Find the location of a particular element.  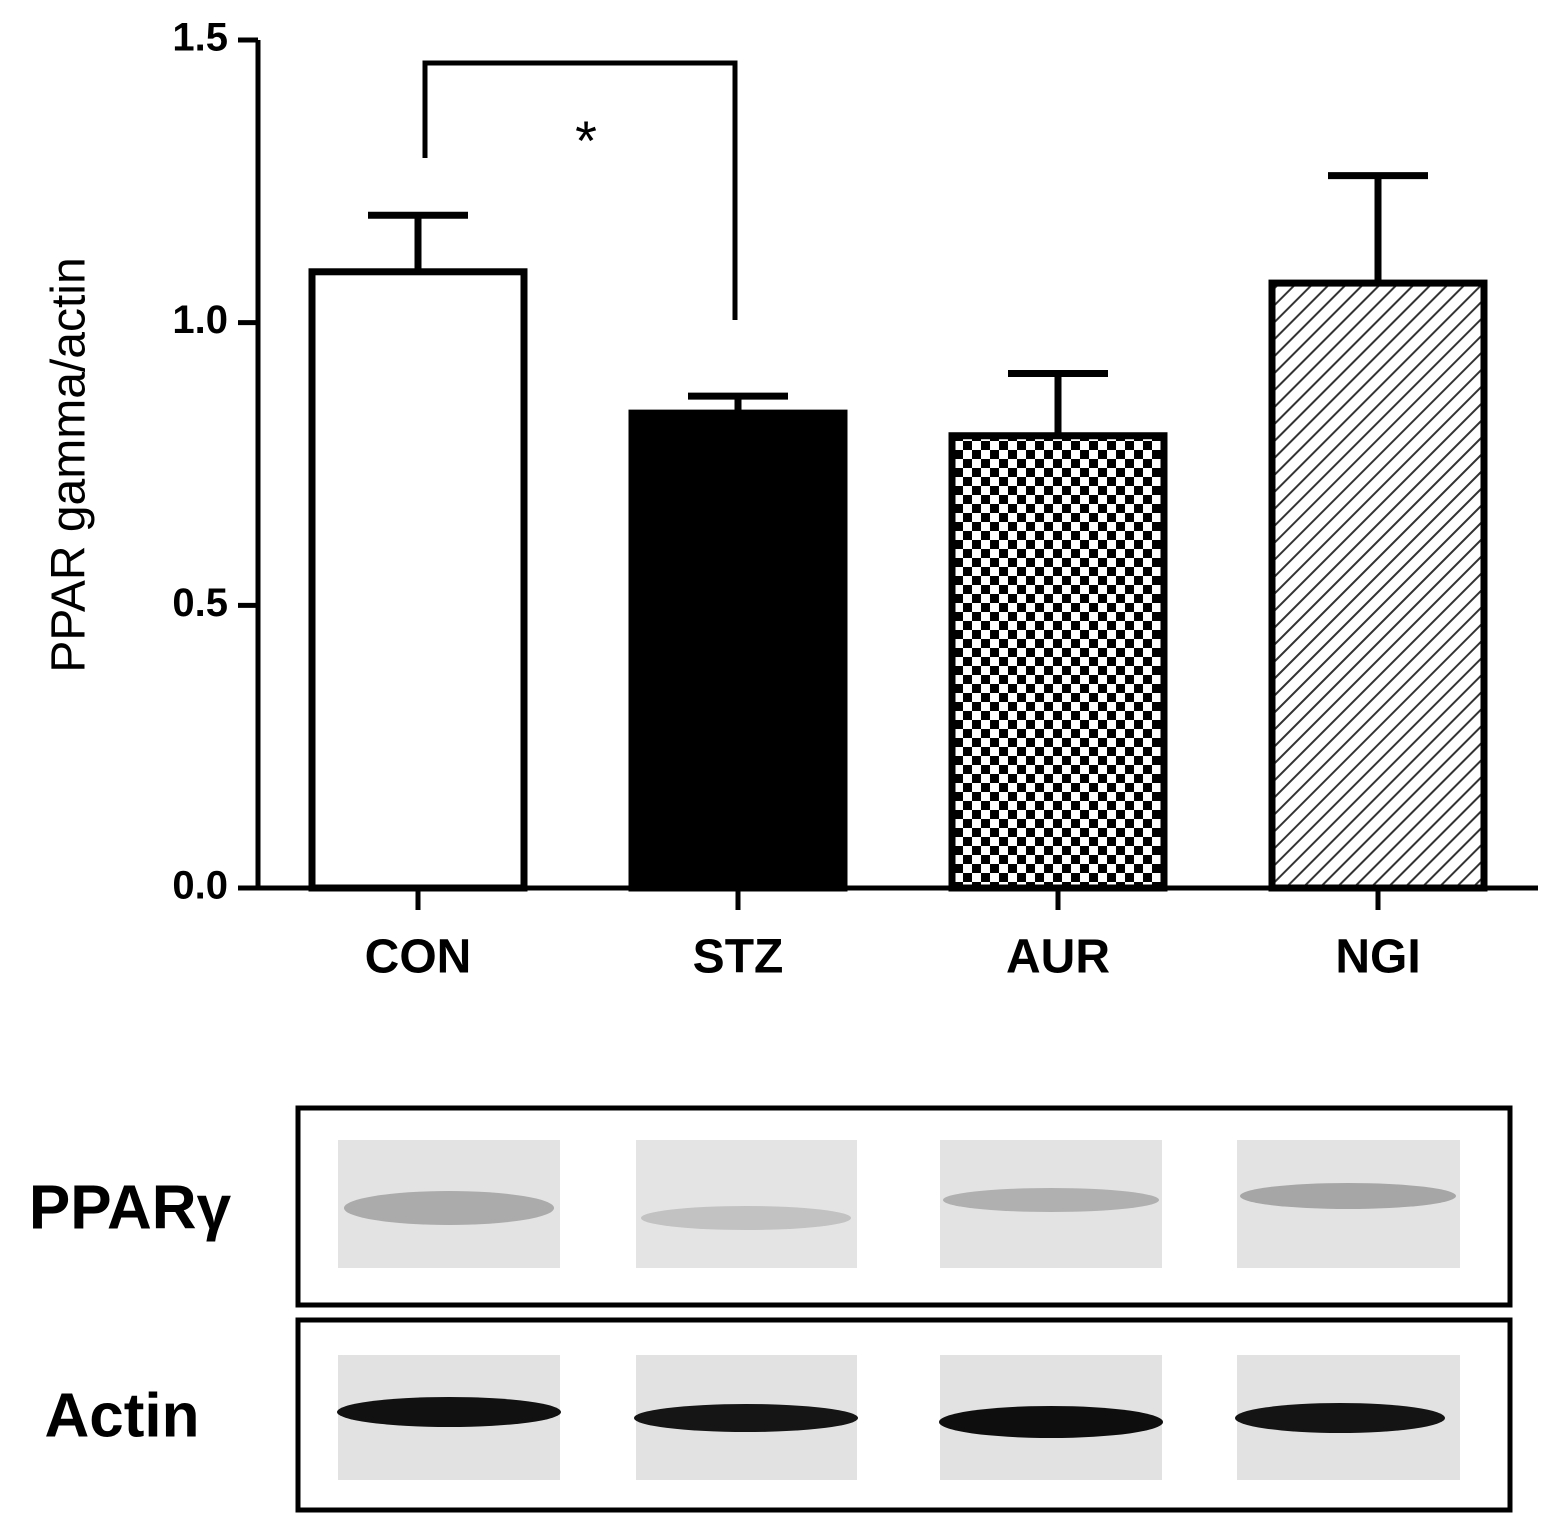

y-tick-label: 0.0 is located at coordinates (200, 886).